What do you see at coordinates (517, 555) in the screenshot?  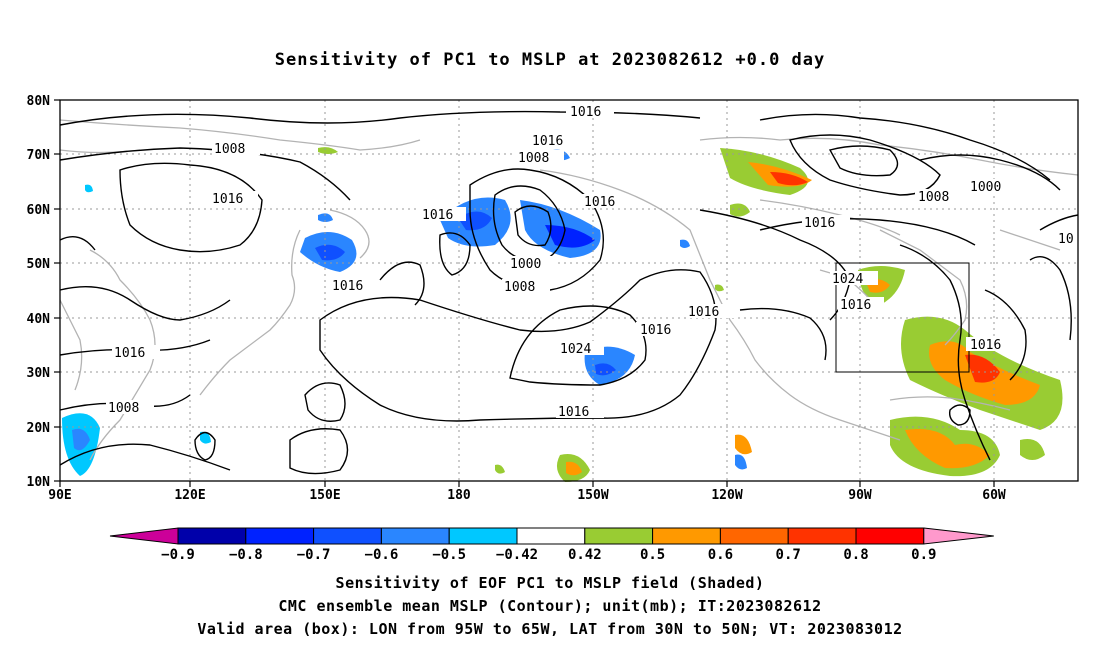 I see `colorbar-label: −0.42` at bounding box center [517, 555].